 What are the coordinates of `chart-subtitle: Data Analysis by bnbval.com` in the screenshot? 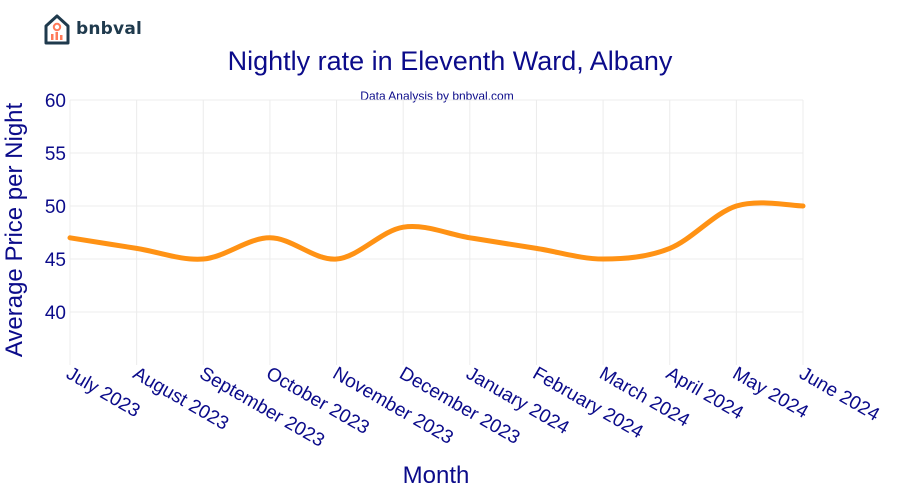 It's located at (436, 96).